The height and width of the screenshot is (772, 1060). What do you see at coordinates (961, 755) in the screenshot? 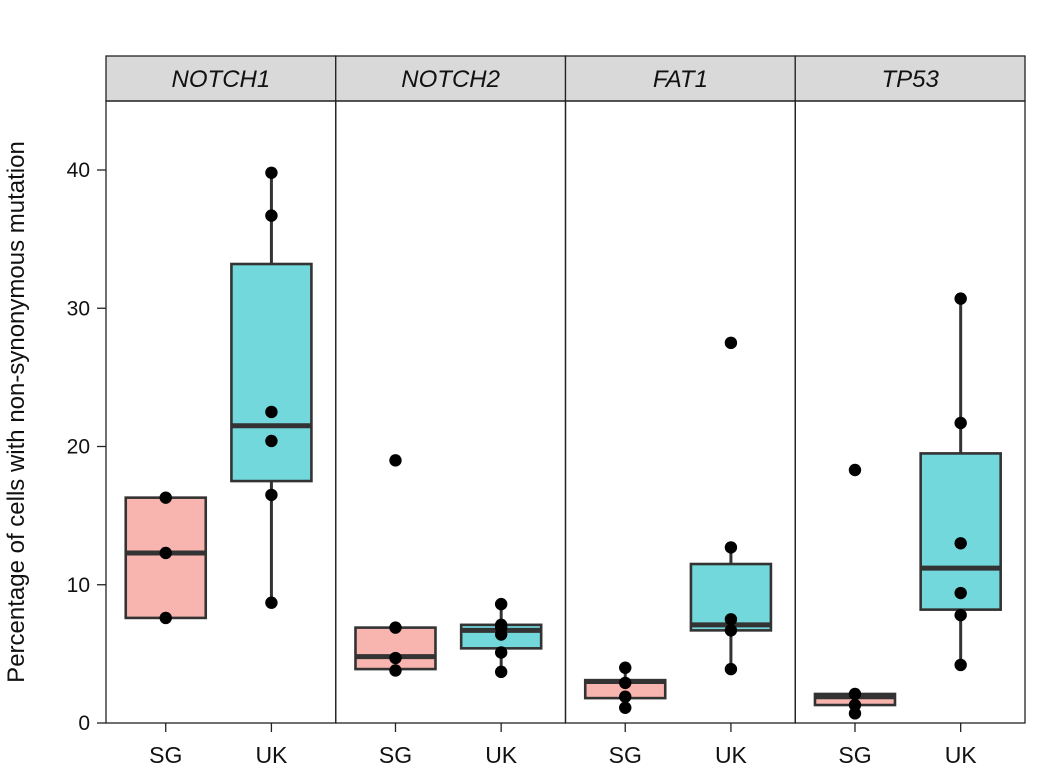
I see `x-tick-label-tp53-uk: UK` at bounding box center [961, 755].